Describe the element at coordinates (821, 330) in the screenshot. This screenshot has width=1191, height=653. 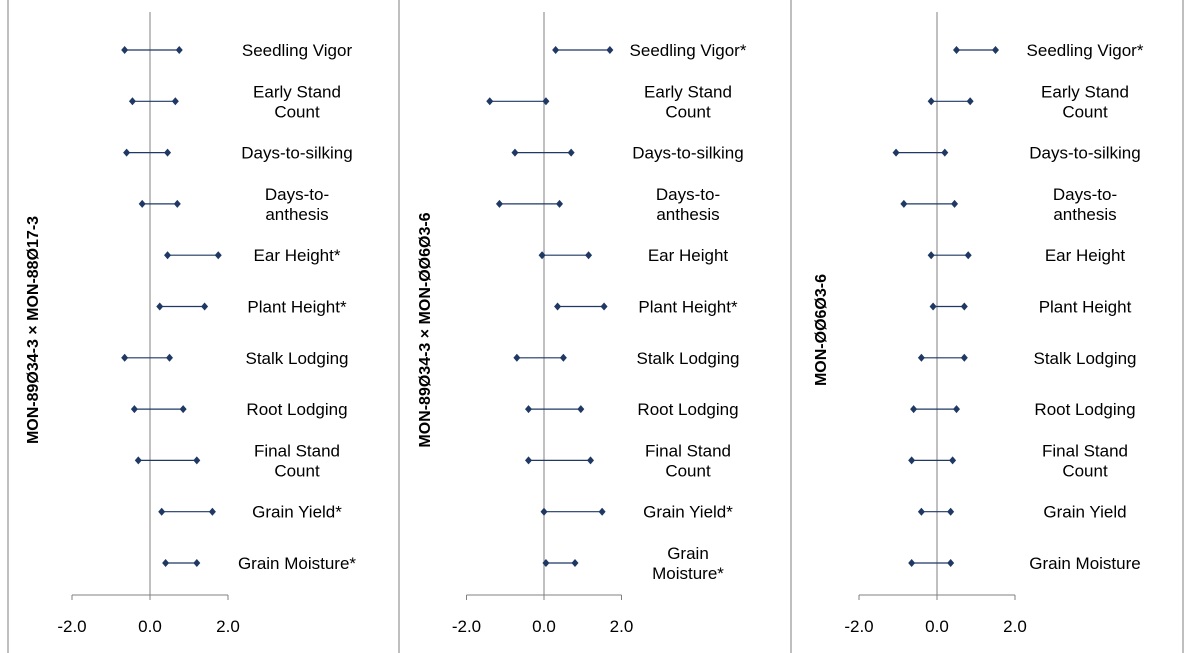
I see `panel-ylabel: MON-ØØ6Ø3-6` at that location.